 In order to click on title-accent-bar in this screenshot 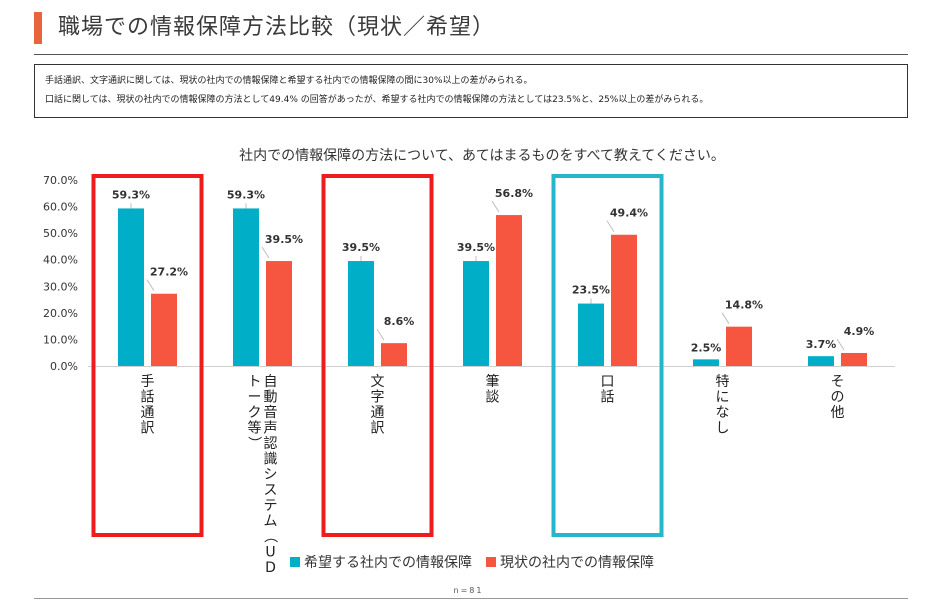, I will do `click(38, 28)`.